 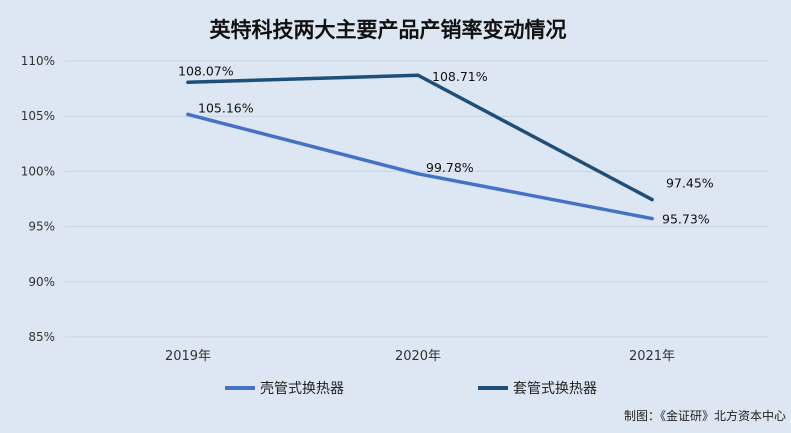 I want to click on x-tick-label: 2021年, so click(x=652, y=356).